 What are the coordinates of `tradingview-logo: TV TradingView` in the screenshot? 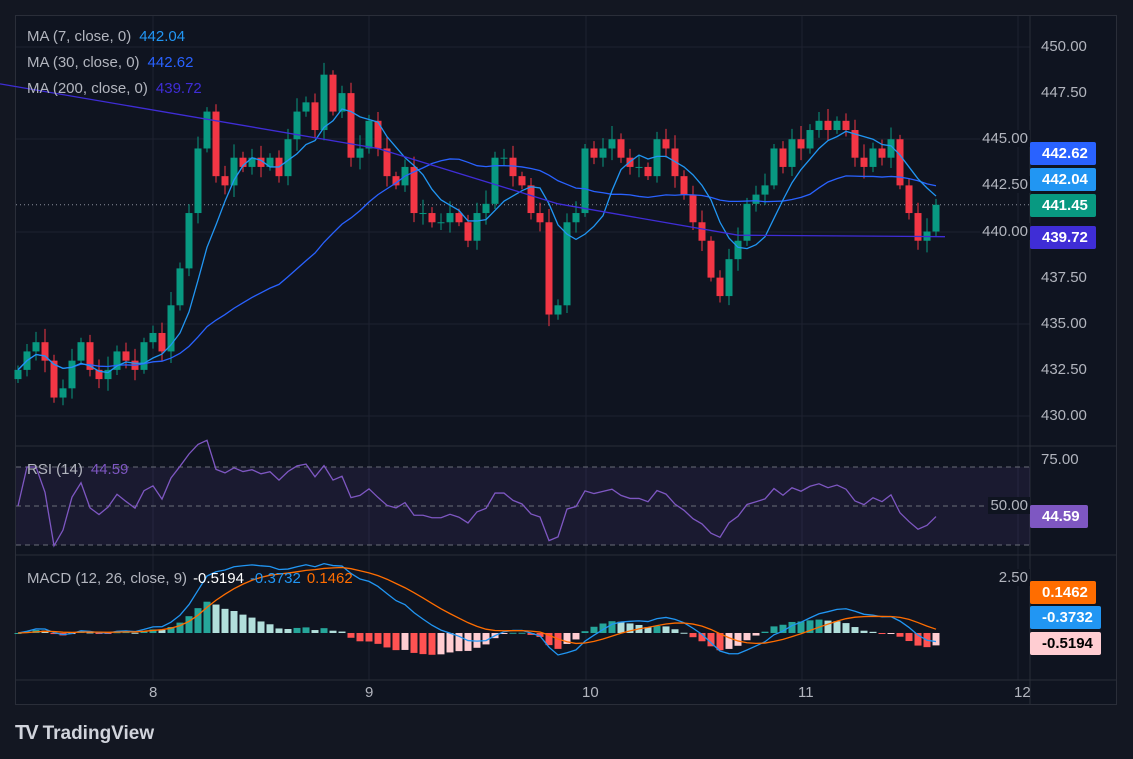 It's located at (84, 733).